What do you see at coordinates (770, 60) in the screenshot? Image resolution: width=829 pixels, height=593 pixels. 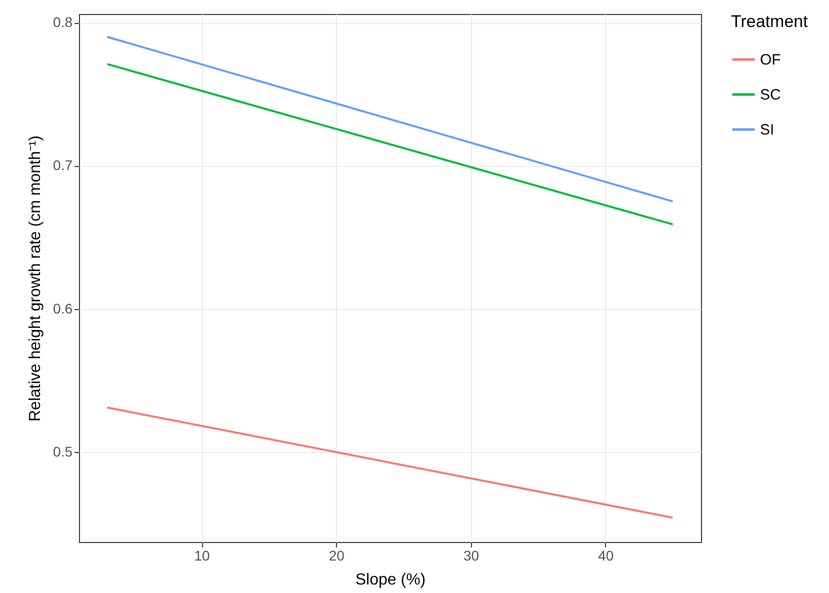 I see `legend-label: OF` at bounding box center [770, 60].